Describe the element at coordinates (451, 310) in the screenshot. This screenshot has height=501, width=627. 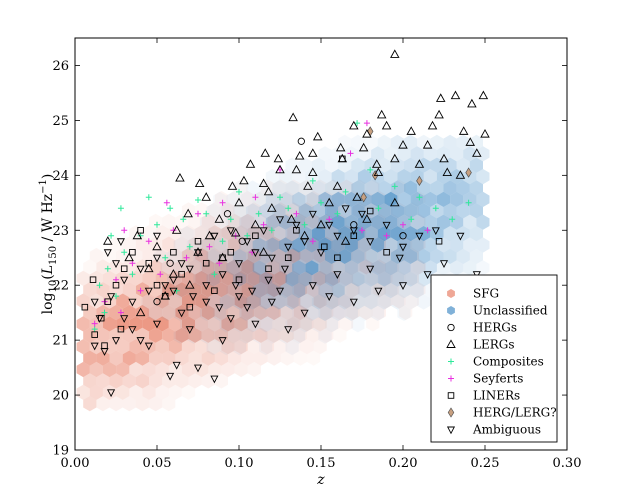
I see `legend-marker-unclassified` at that location.